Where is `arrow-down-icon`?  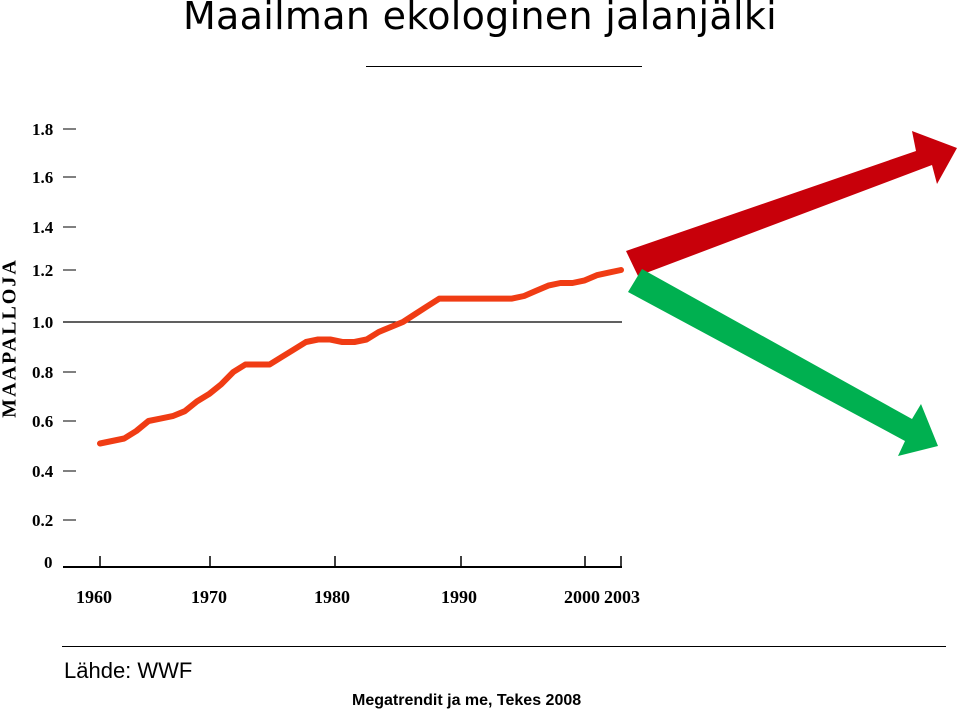
arrow-down-icon is located at coordinates (783, 362).